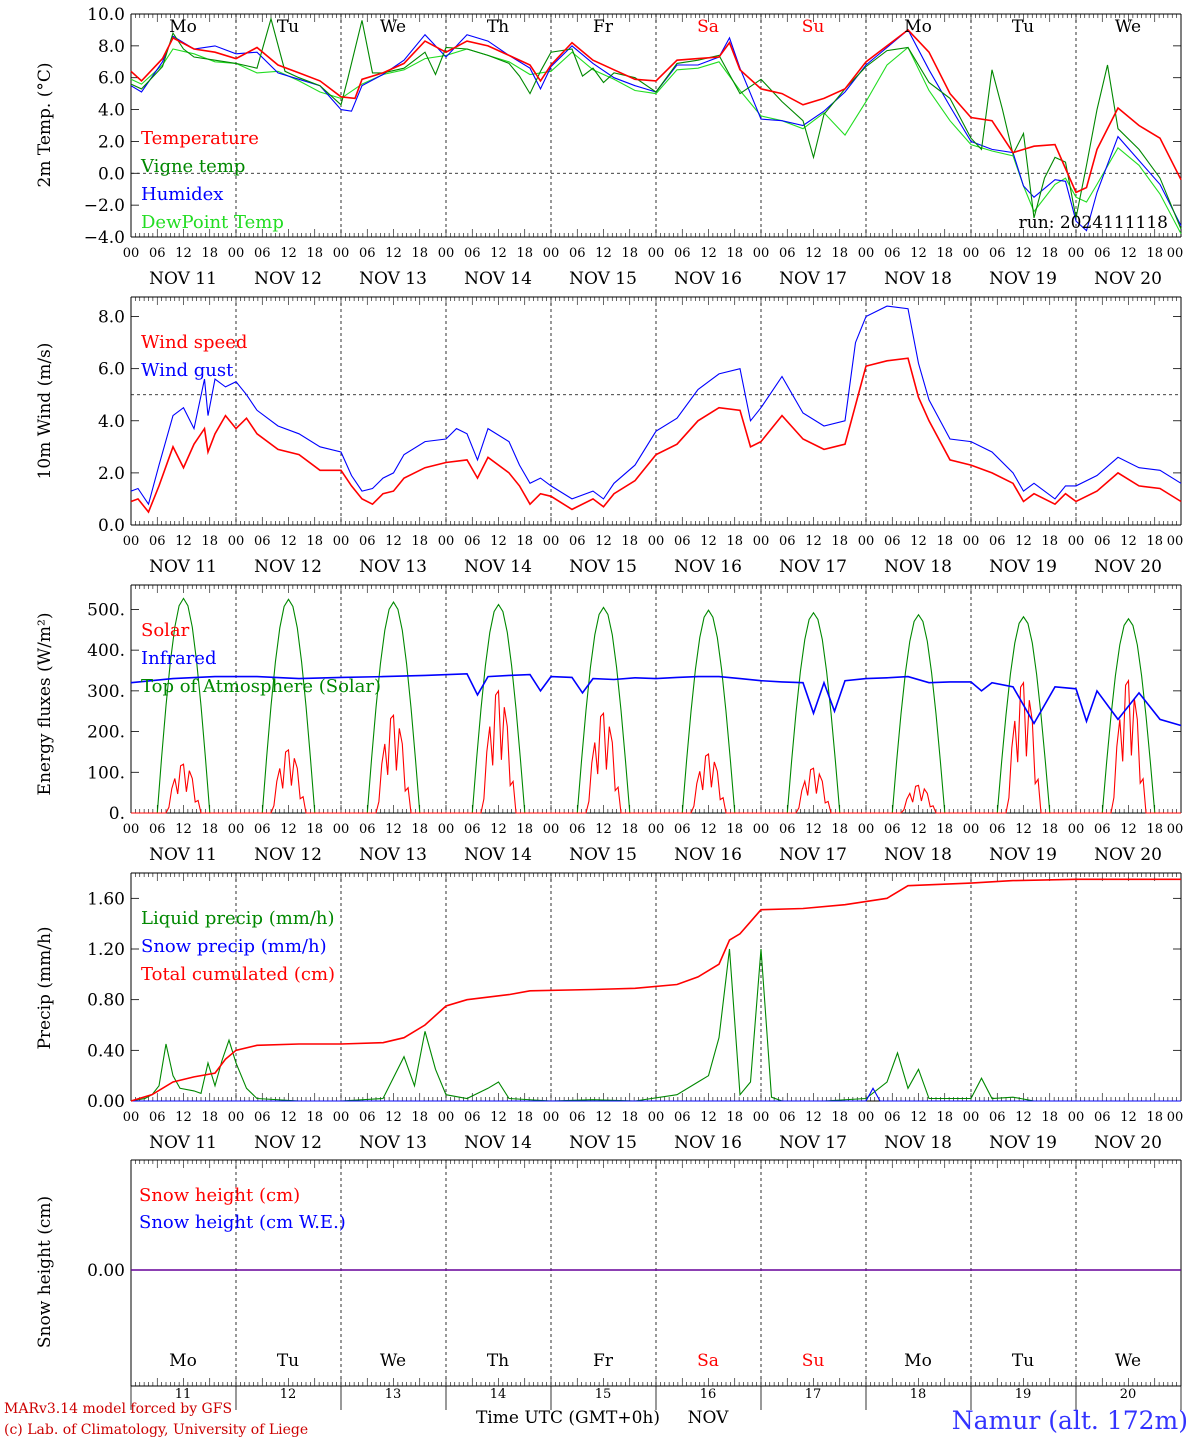 Image resolution: width=1194 pixels, height=1440 pixels. I want to click on date-label: NOV 18, so click(918, 567).